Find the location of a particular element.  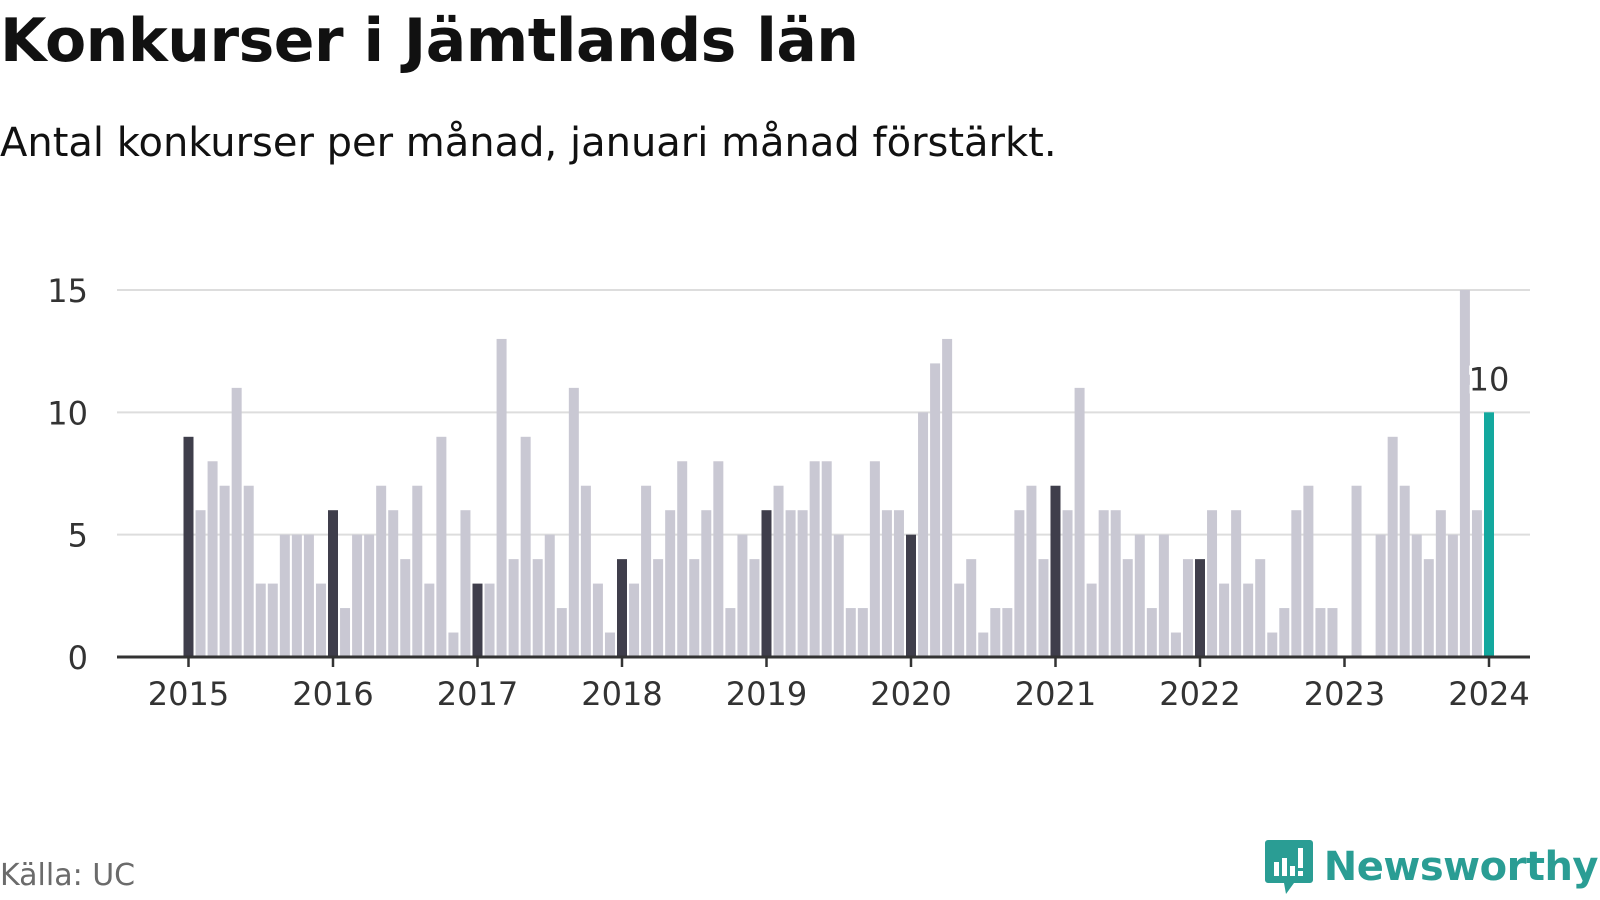

x-tick-label: 2019 is located at coordinates (766, 694).